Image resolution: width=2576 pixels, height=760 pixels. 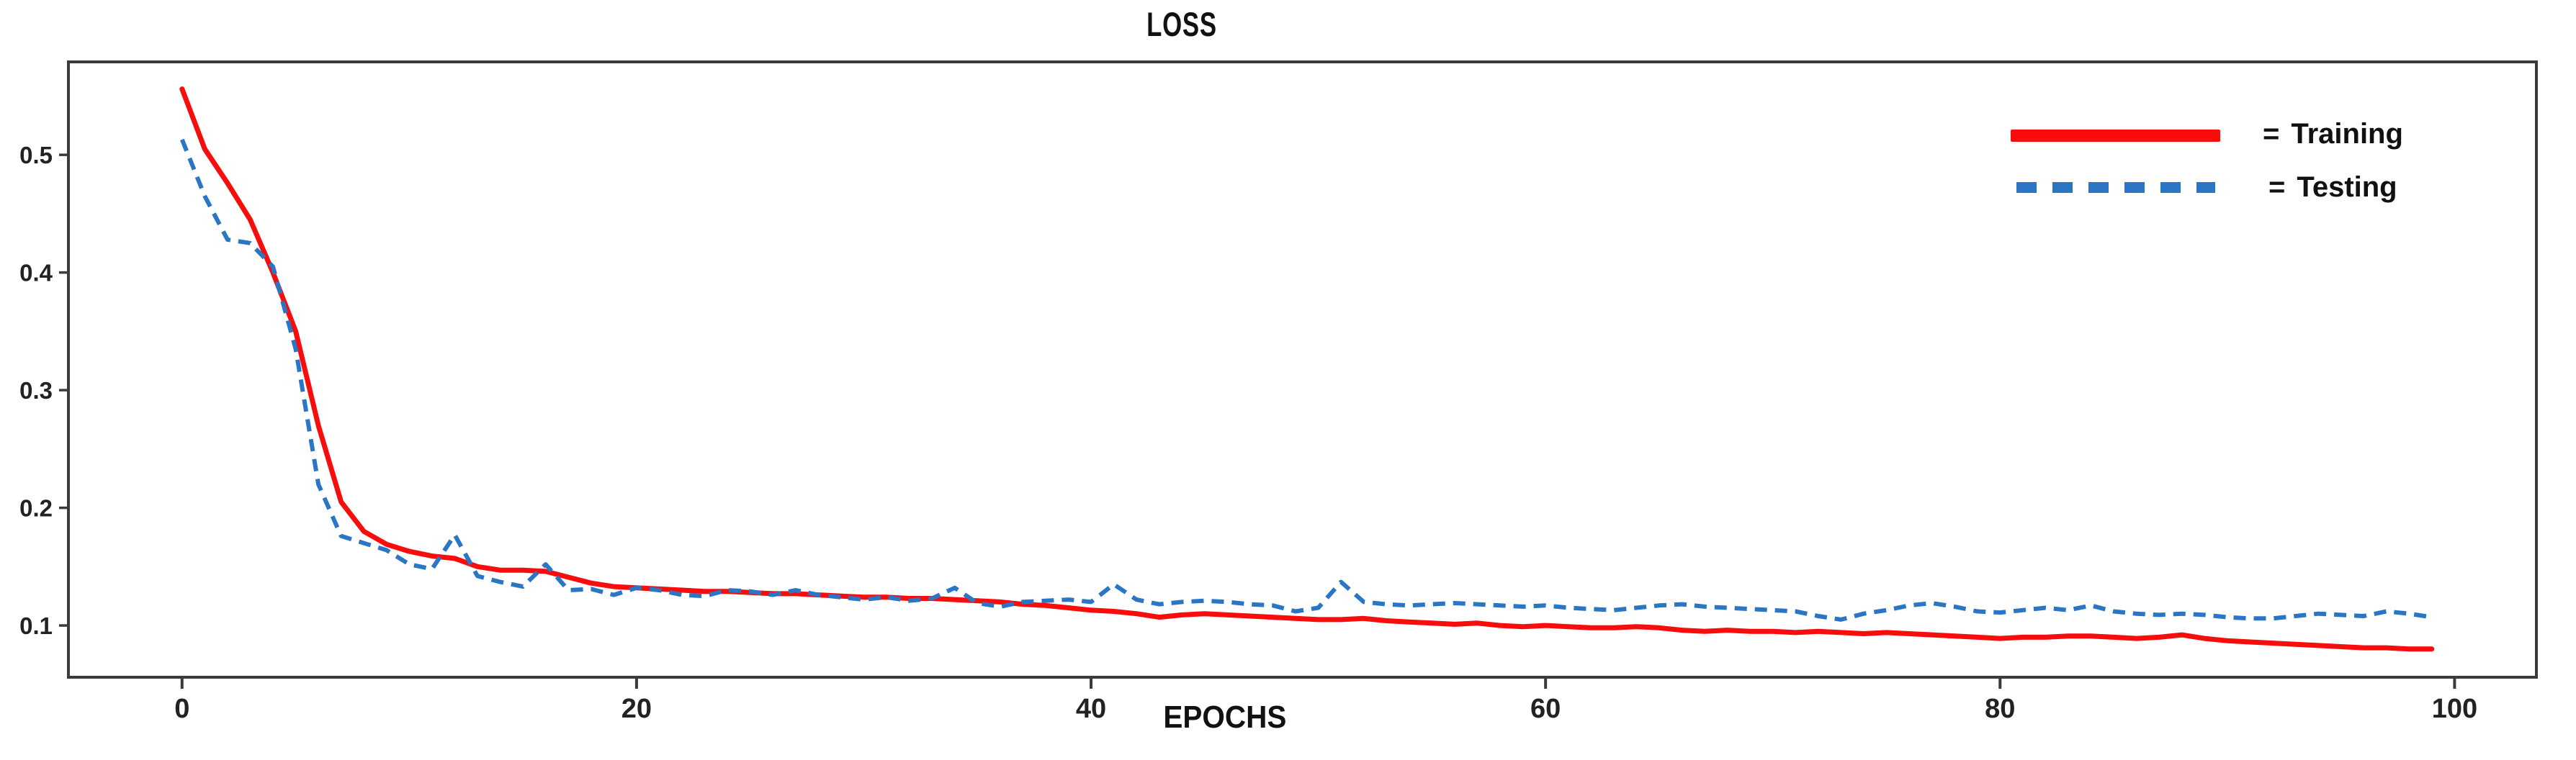 I want to click on x-tick-label: 100, so click(x=2454, y=709).